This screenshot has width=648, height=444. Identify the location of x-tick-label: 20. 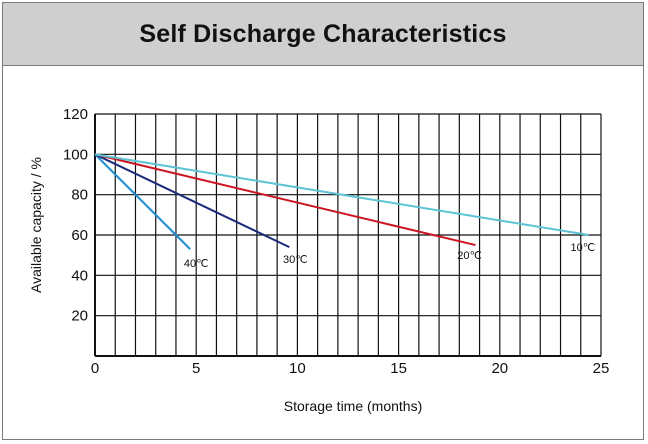
(499, 368).